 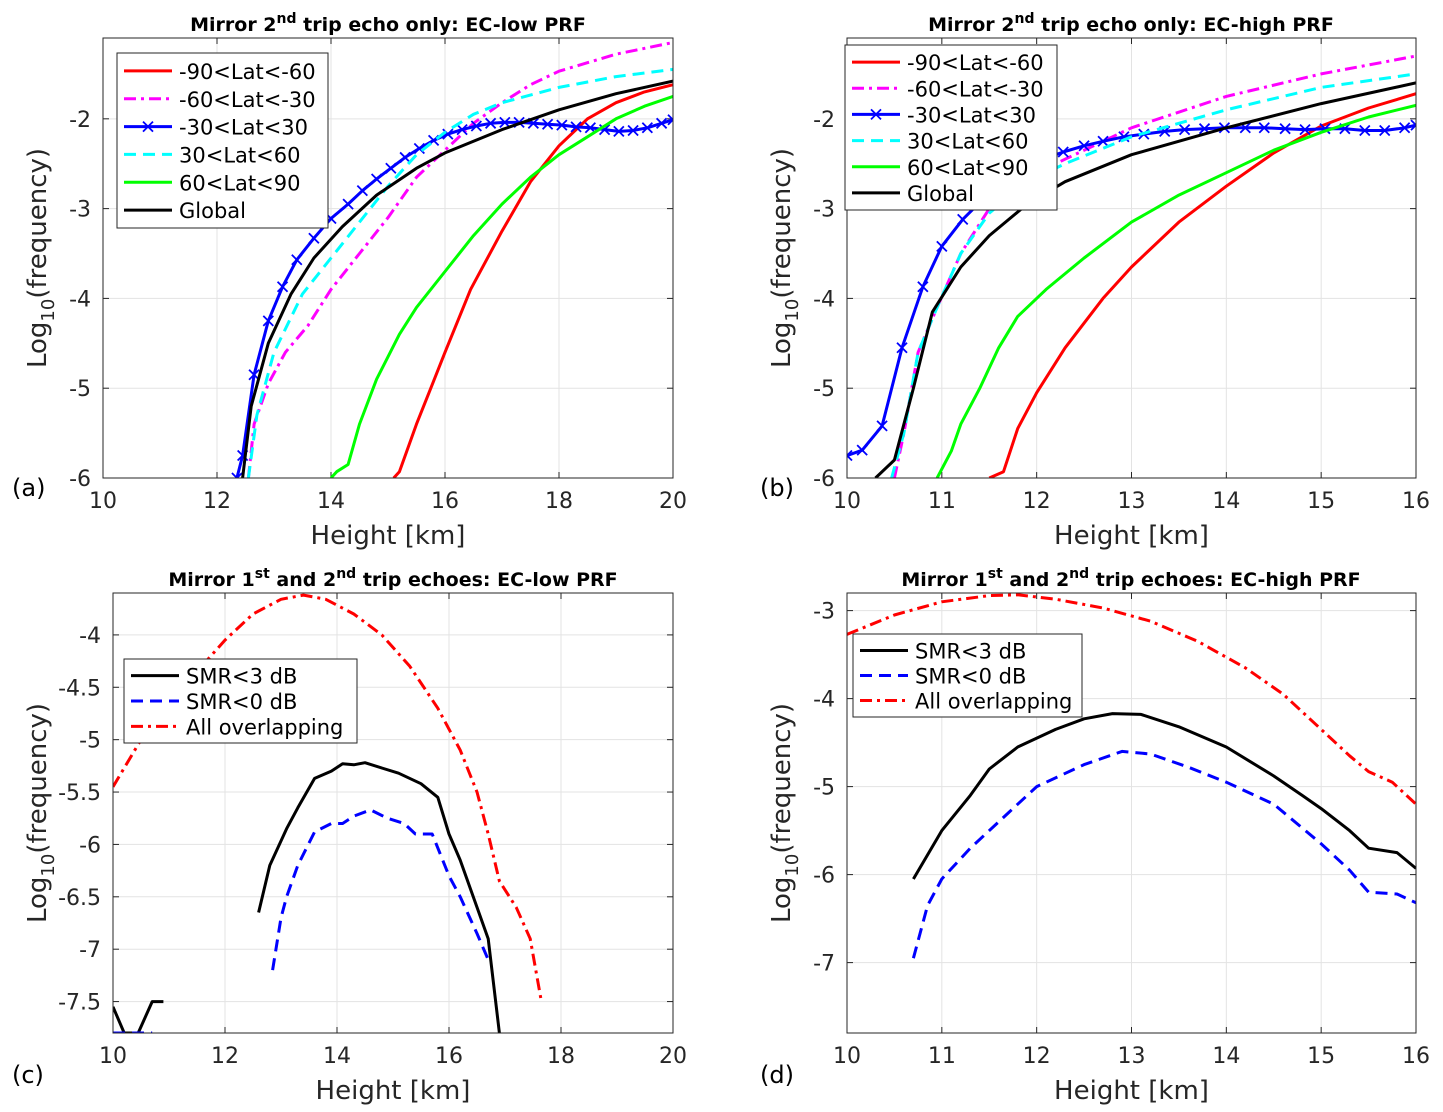 What do you see at coordinates (559, 501) in the screenshot?
I see `x-tick-label: 18` at bounding box center [559, 501].